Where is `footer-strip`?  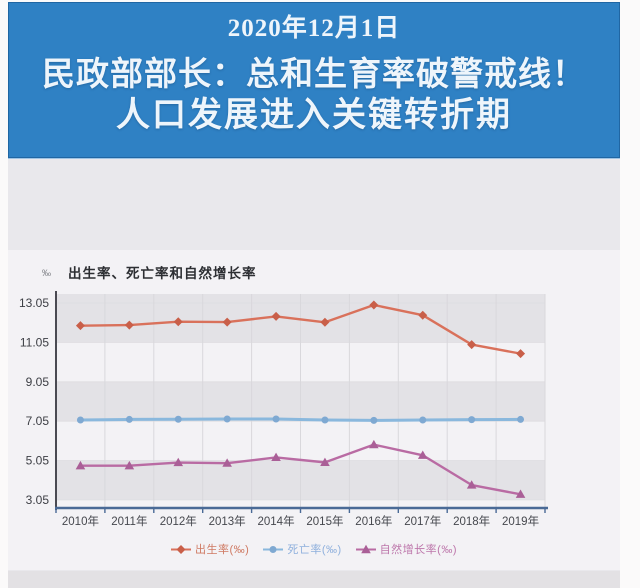 footer-strip is located at coordinates (314, 579).